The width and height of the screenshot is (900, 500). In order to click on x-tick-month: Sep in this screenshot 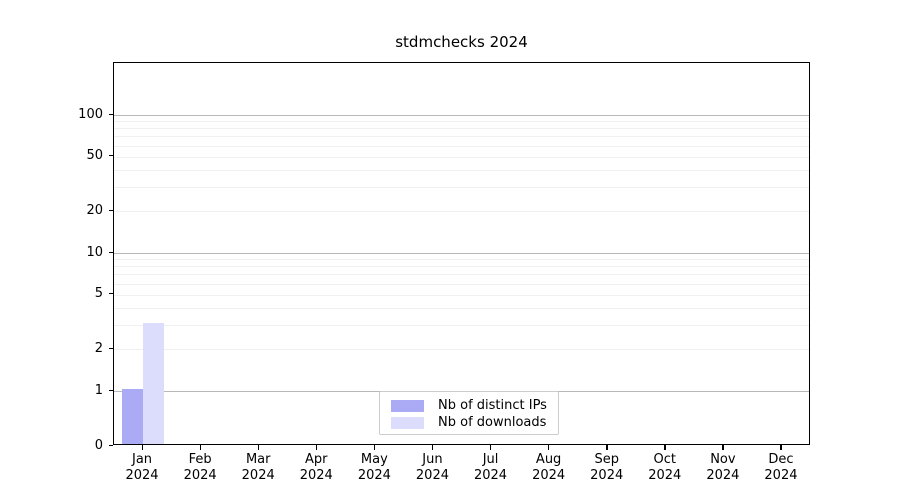, I will do `click(606, 459)`.